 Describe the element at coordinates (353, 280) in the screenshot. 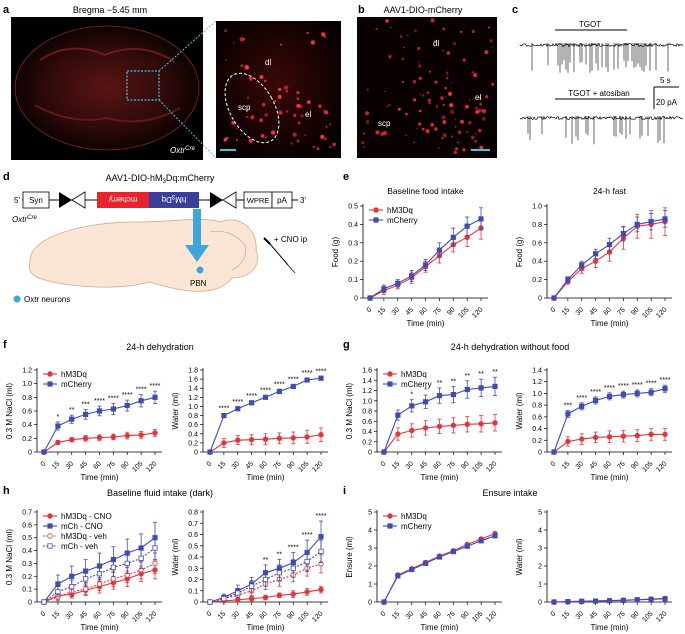

I see `y-tick-label: 0.1` at that location.